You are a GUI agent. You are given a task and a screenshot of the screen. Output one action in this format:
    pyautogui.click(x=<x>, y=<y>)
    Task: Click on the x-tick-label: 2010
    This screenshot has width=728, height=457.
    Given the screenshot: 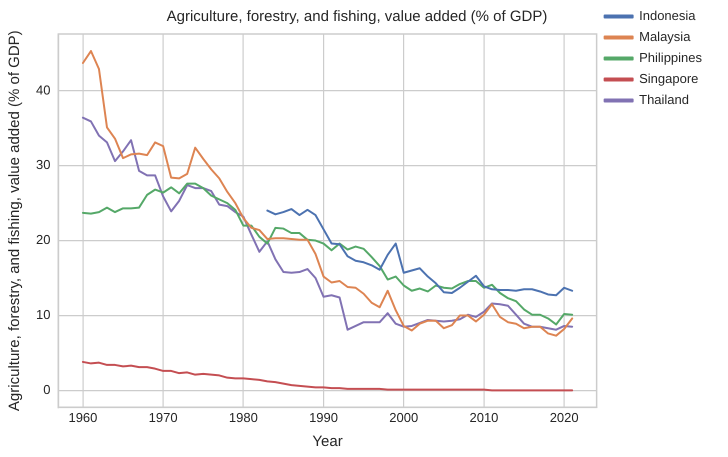 What is the action you would take?
    pyautogui.click(x=483, y=417)
    